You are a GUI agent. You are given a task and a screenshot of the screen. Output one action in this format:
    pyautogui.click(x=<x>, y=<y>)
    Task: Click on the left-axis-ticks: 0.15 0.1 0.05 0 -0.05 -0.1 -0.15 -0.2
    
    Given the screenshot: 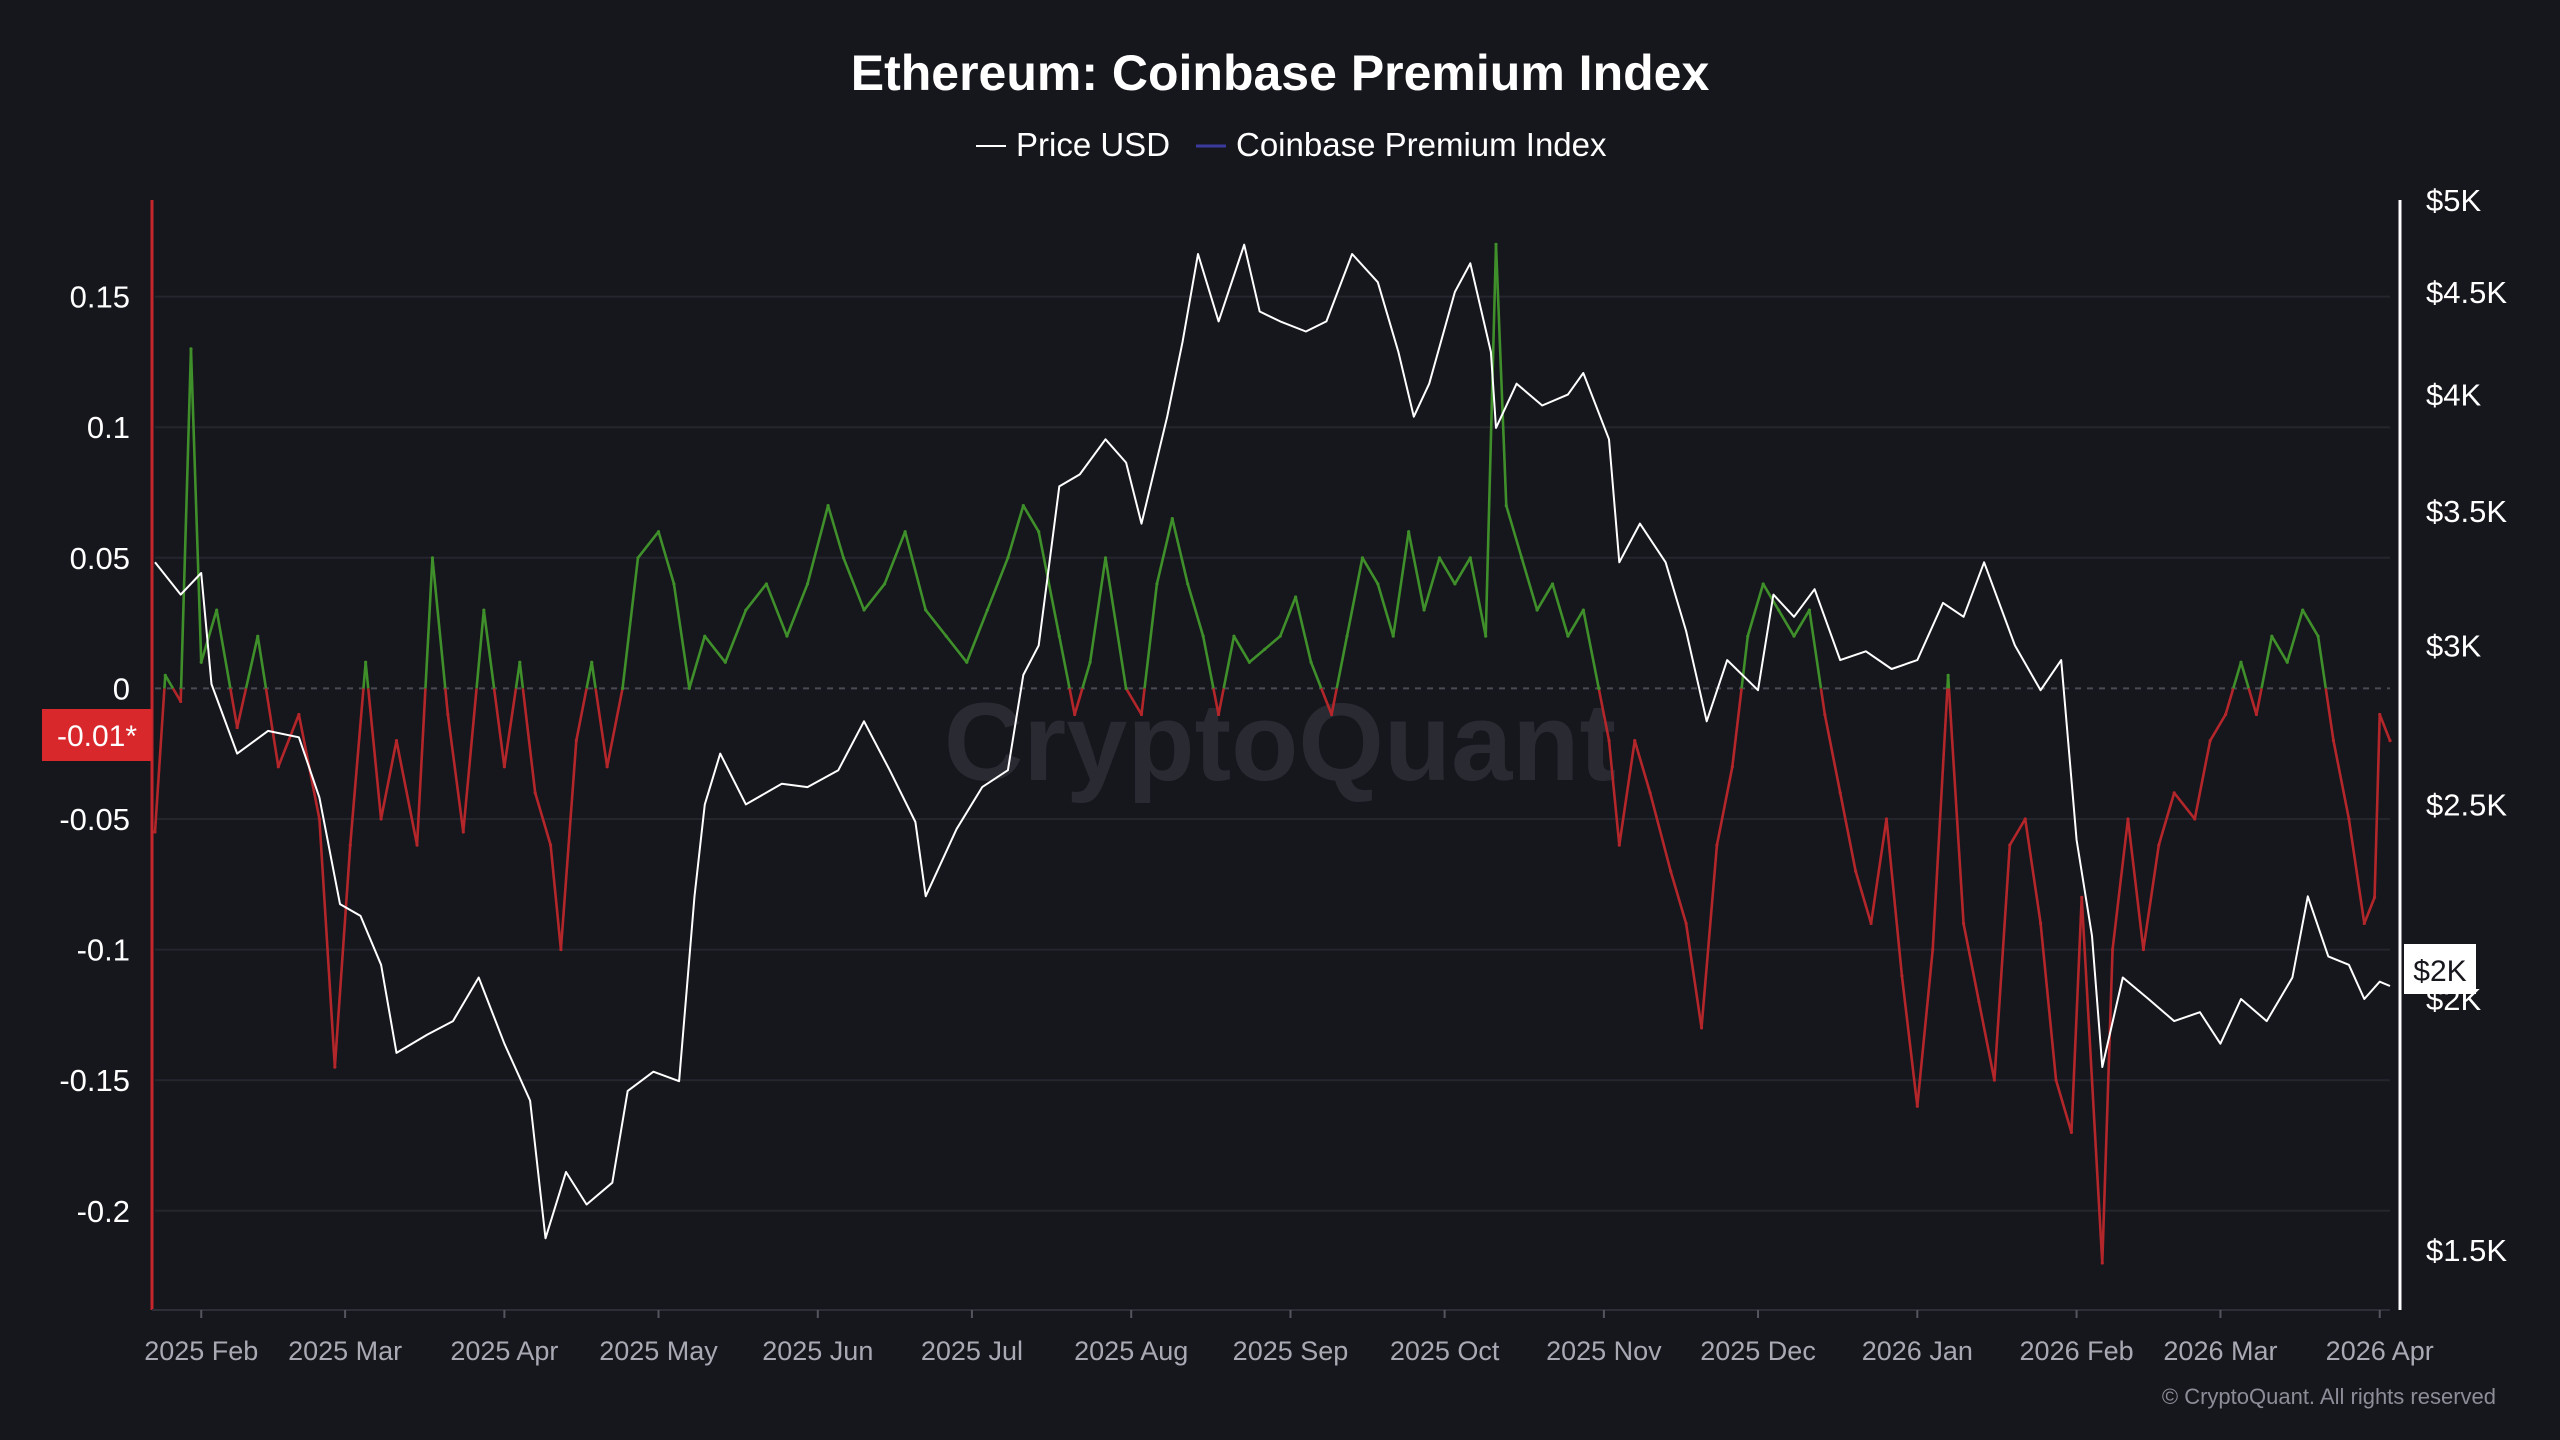 What is the action you would take?
    pyautogui.click(x=94, y=754)
    